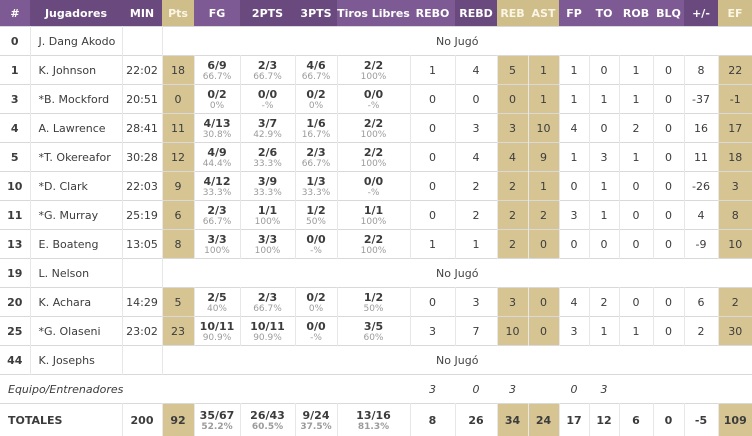  I want to click on fg-cell: 2/5 40%, so click(217, 302).